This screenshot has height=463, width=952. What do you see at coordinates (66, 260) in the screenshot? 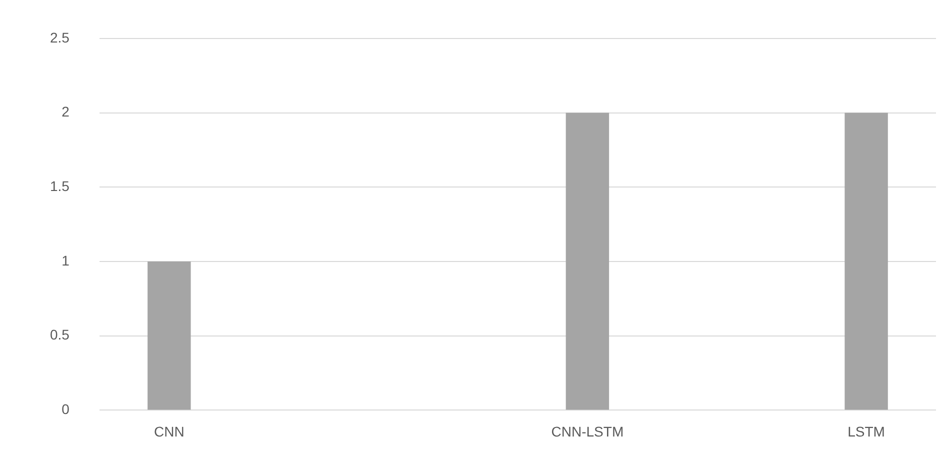
I see `y-tick-label: 1` at bounding box center [66, 260].